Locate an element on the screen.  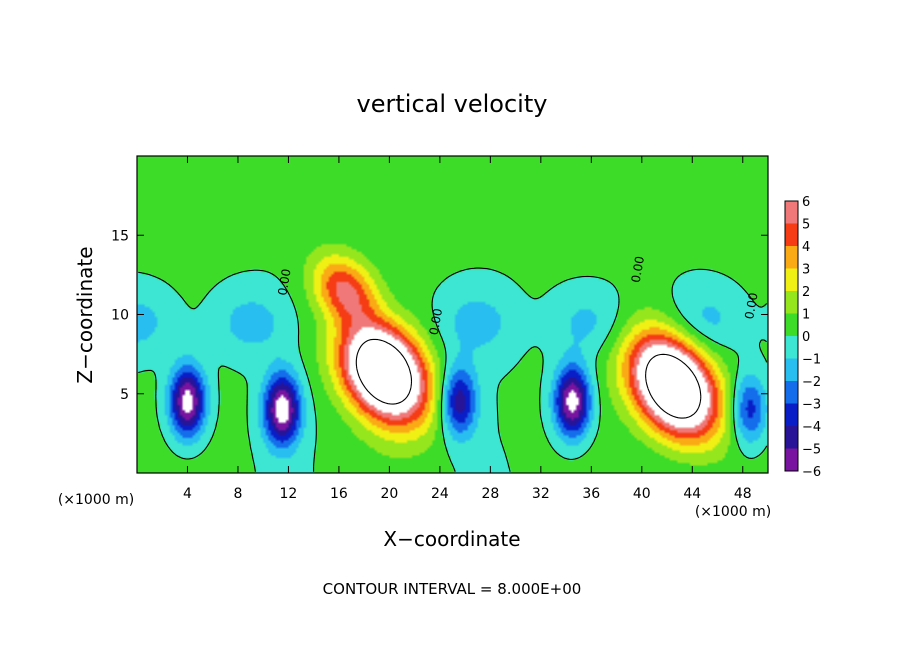
colorbar-tick-label: −1 is located at coordinates (811, 360).